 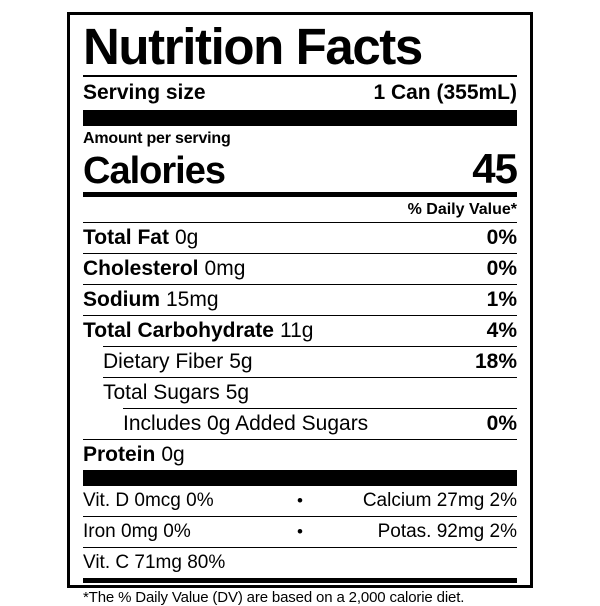 I want to click on serving-size-row: Serving size 1 Can (355mL), so click(x=300, y=93).